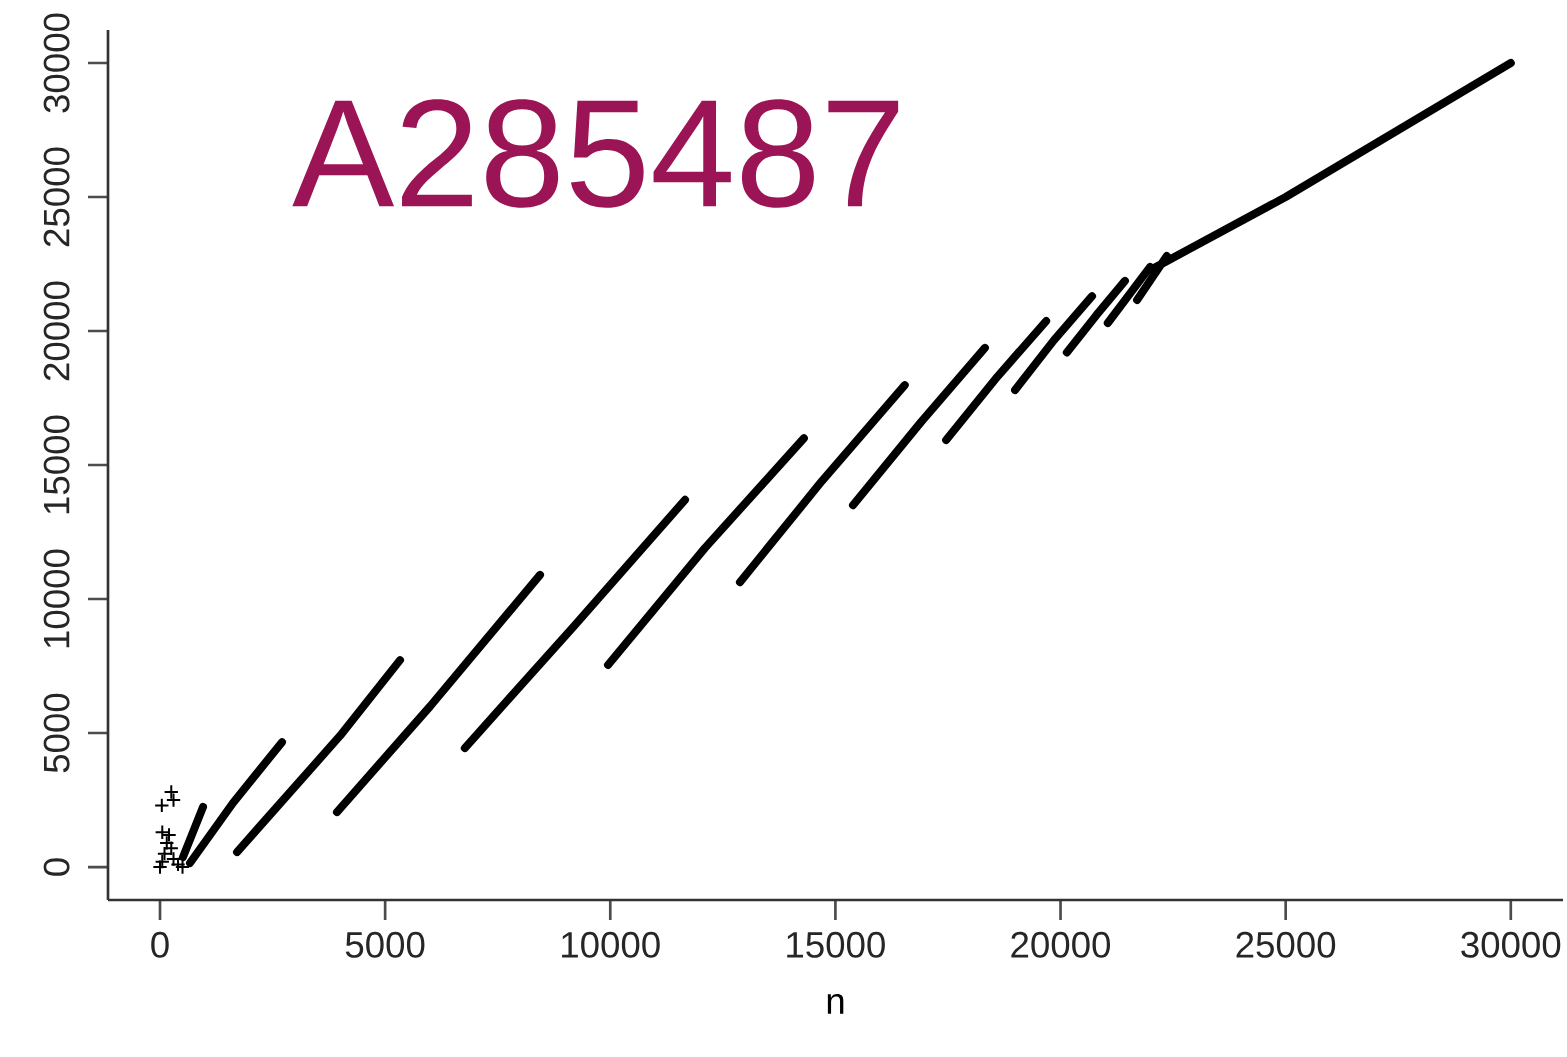 Image resolution: width=1567 pixels, height=1057 pixels. Describe the element at coordinates (56, 197) in the screenshot. I see `y-tick-label: 25000` at that location.